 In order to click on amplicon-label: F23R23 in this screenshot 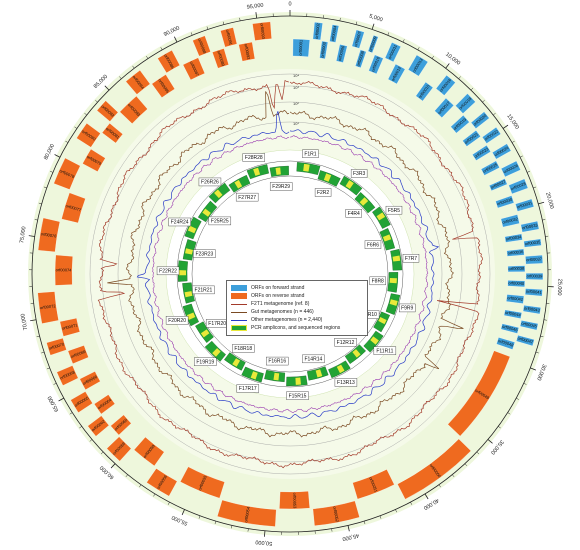, I will do `click(204, 254)`.